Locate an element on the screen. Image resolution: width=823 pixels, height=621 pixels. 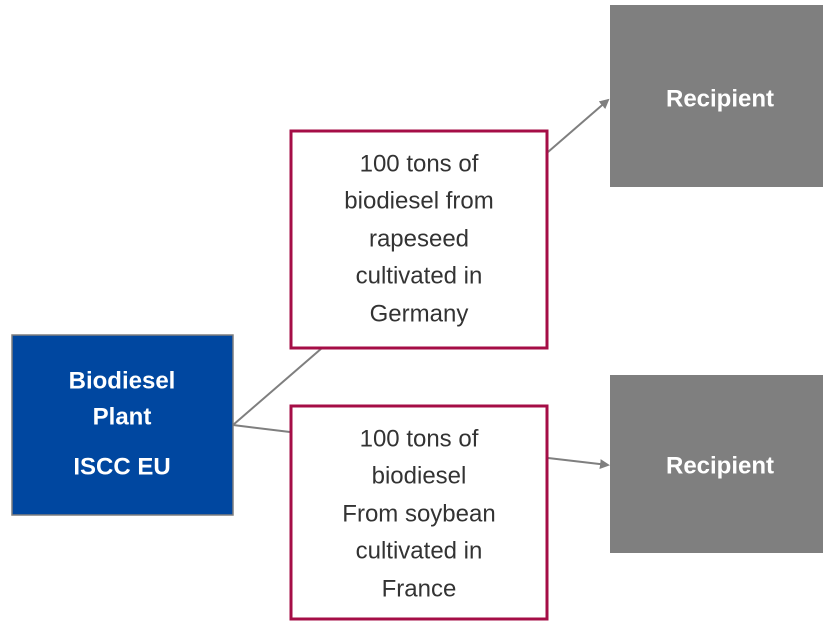
plant-label: Biodiesel is located at coordinates (122, 380).